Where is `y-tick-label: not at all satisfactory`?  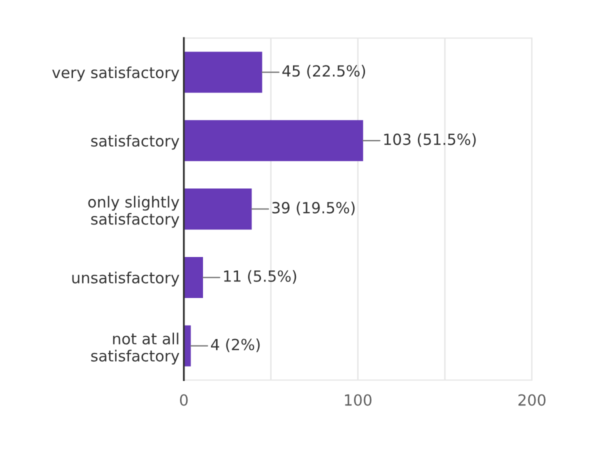 y-tick-label: not at all satisfactory is located at coordinates (135, 348).